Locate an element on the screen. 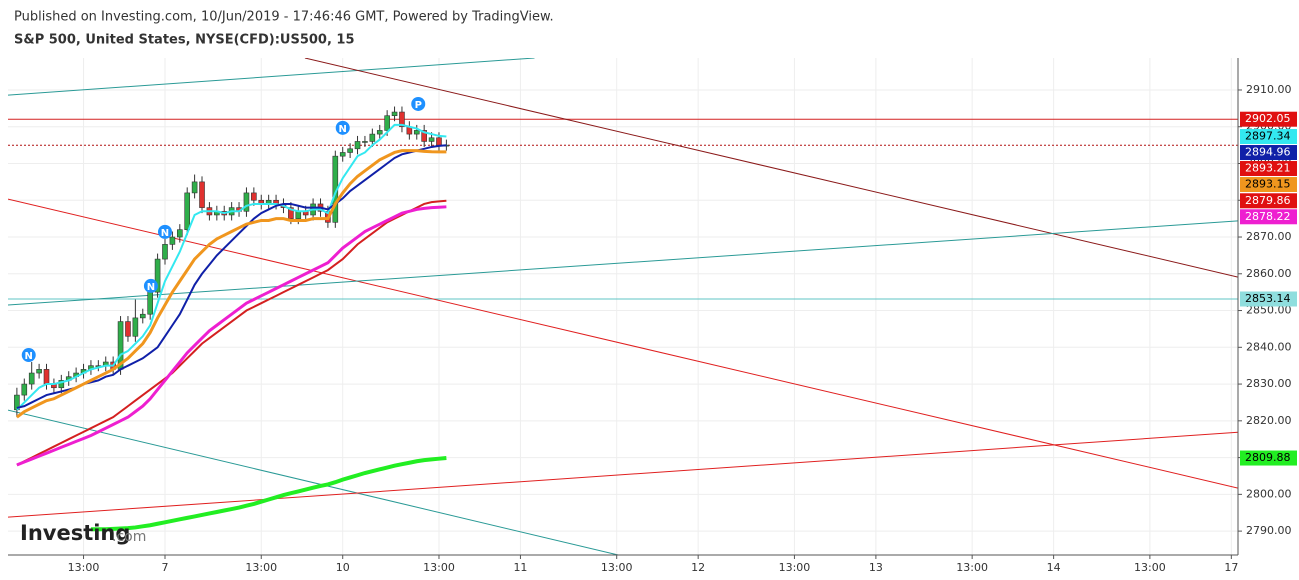 This screenshot has width=1299, height=580. x-tick-label: 11 is located at coordinates (520, 567).